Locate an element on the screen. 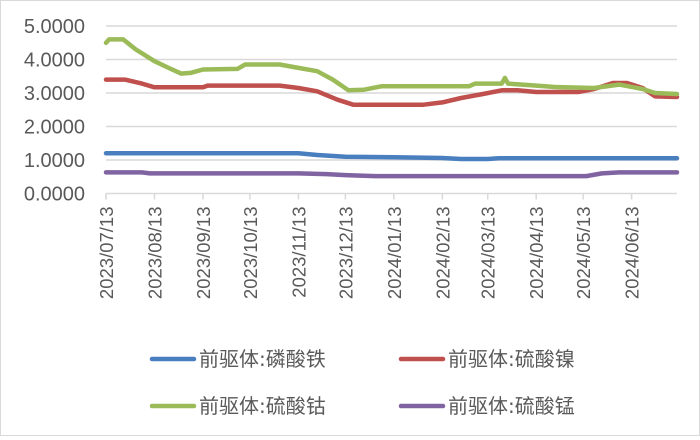 Image resolution: width=700 pixels, height=440 pixels. x-tick-label: 2024/01/13 is located at coordinates (394, 253).